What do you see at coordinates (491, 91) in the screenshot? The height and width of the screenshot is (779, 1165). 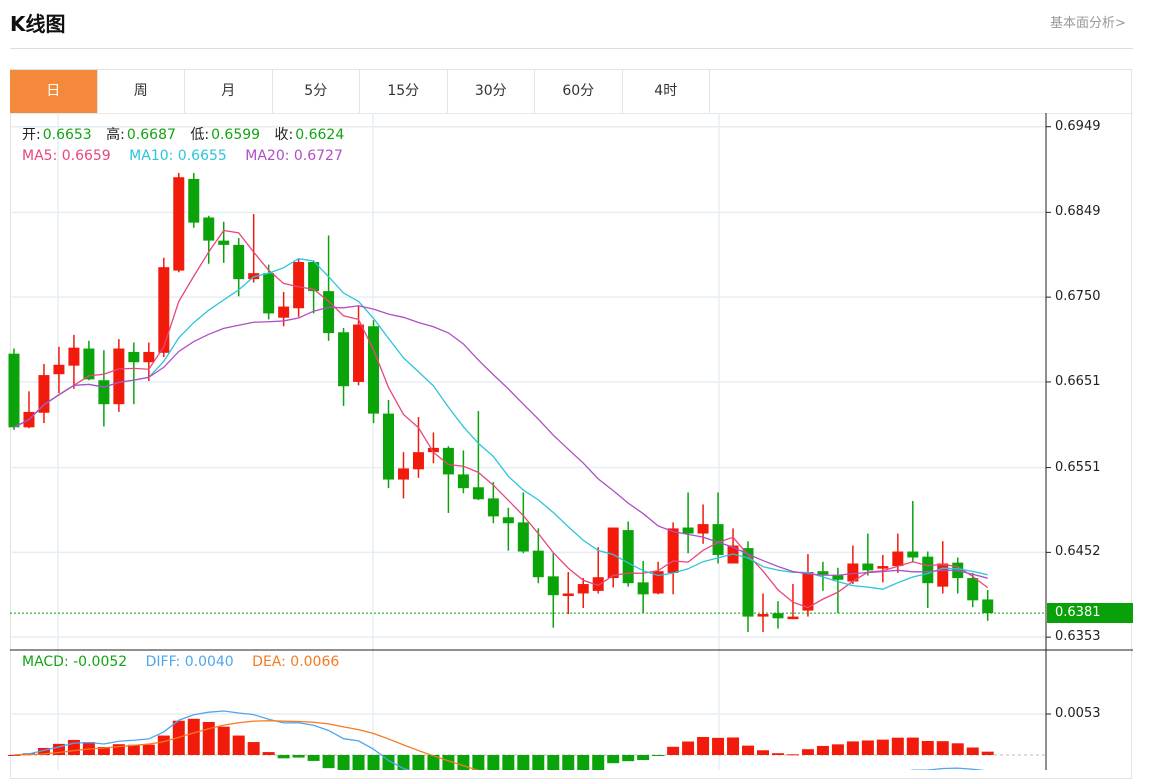 I see `tab-30min: 30分` at bounding box center [491, 91].